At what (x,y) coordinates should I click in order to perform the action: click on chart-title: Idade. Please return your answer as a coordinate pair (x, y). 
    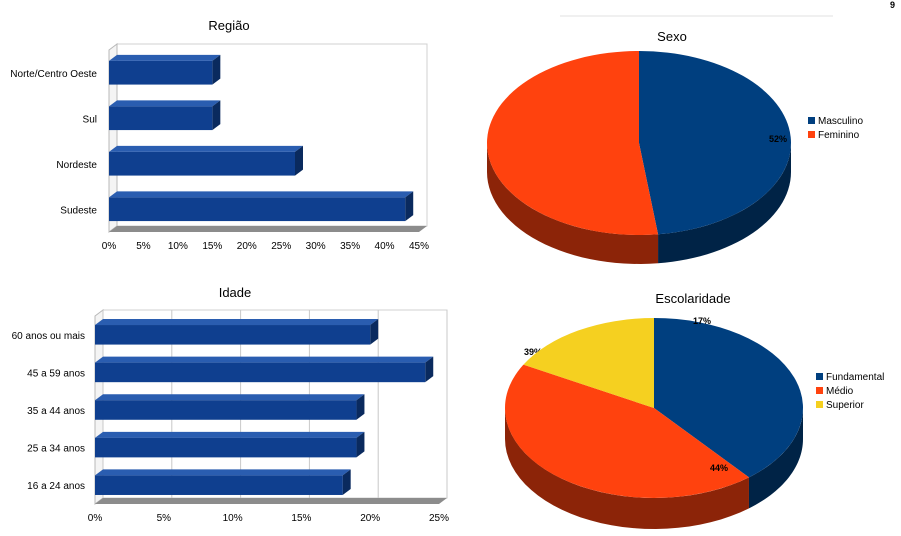
    Looking at the image, I should click on (235, 292).